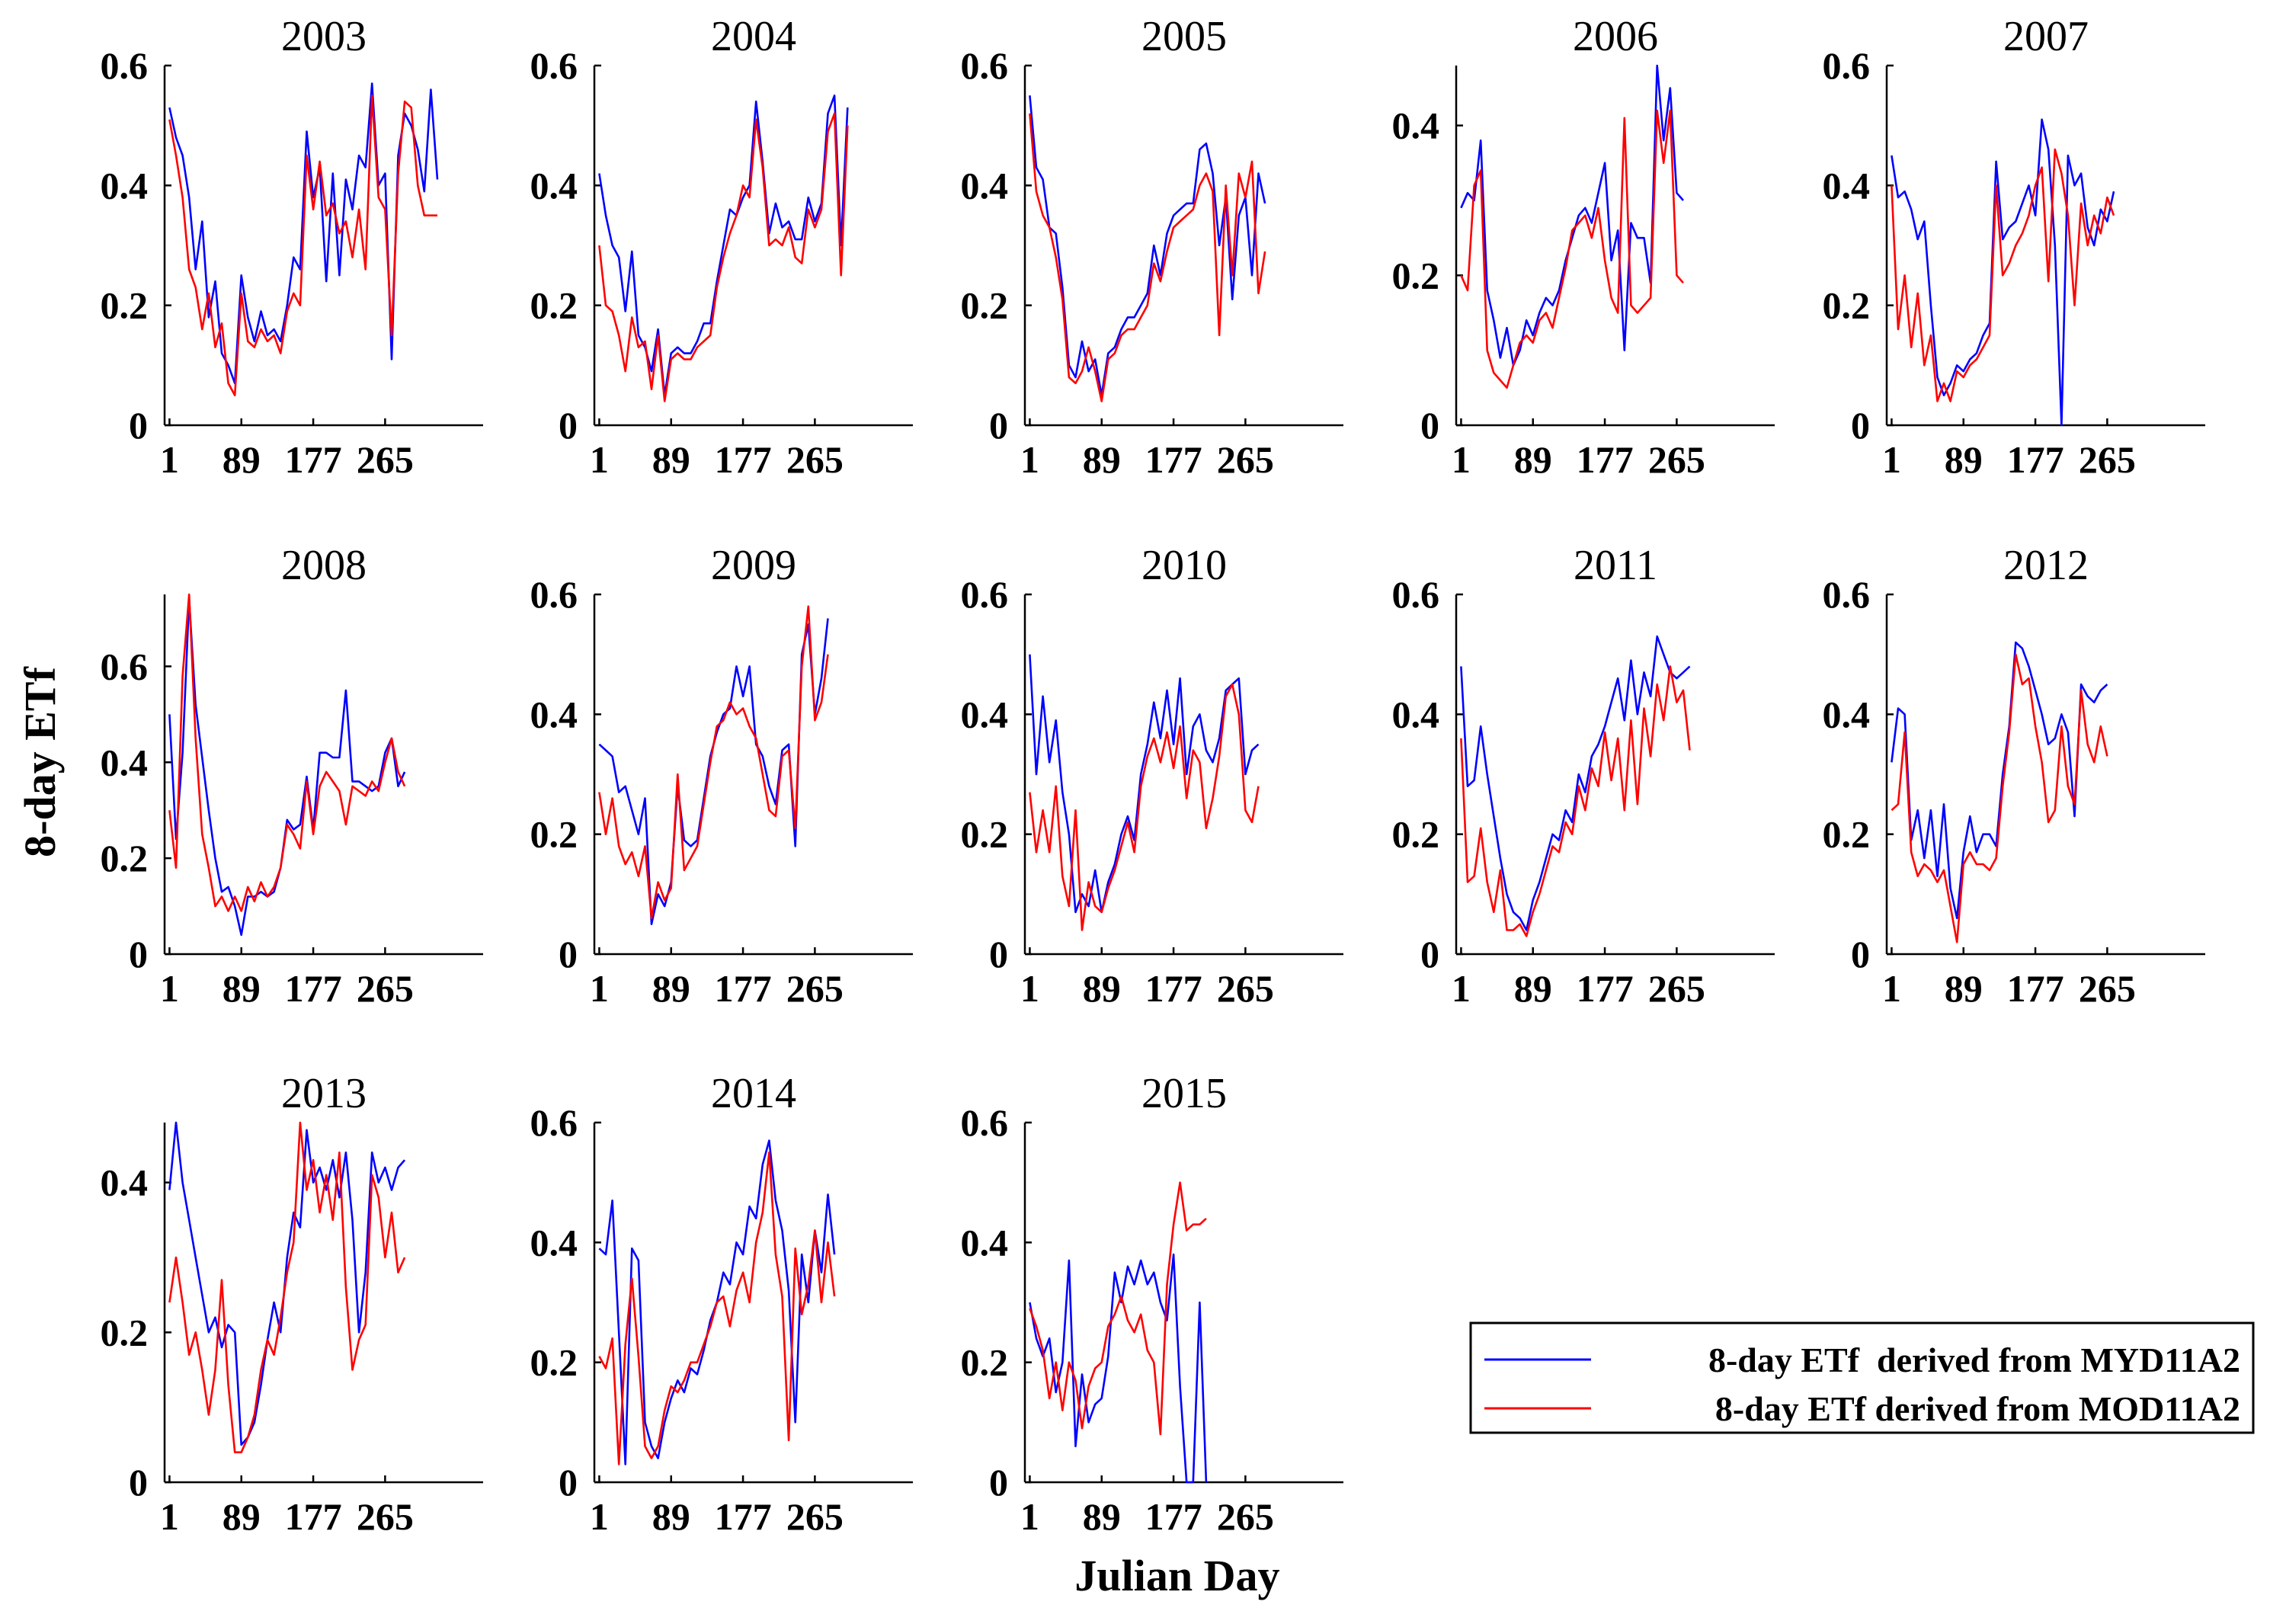  I want to click on panel-2012: 2012 0 0.2 0.4 0.6 1 89 177 265, so click(2014, 776).